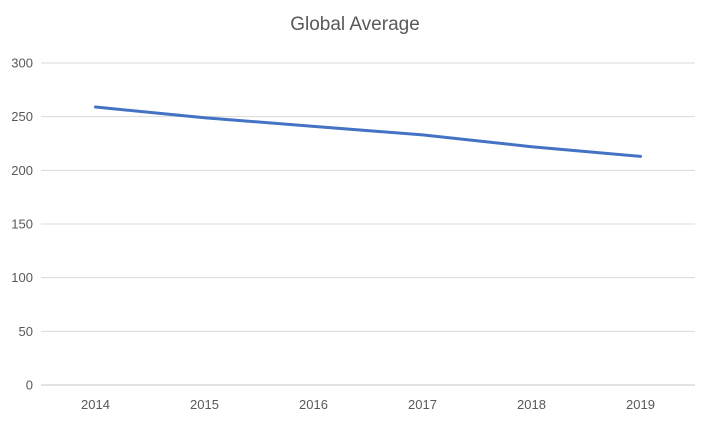 The height and width of the screenshot is (424, 711). Describe the element at coordinates (368, 404) in the screenshot. I see `x-axis-tick-labels: 2014 2015 2016 2017 2018 2019` at that location.